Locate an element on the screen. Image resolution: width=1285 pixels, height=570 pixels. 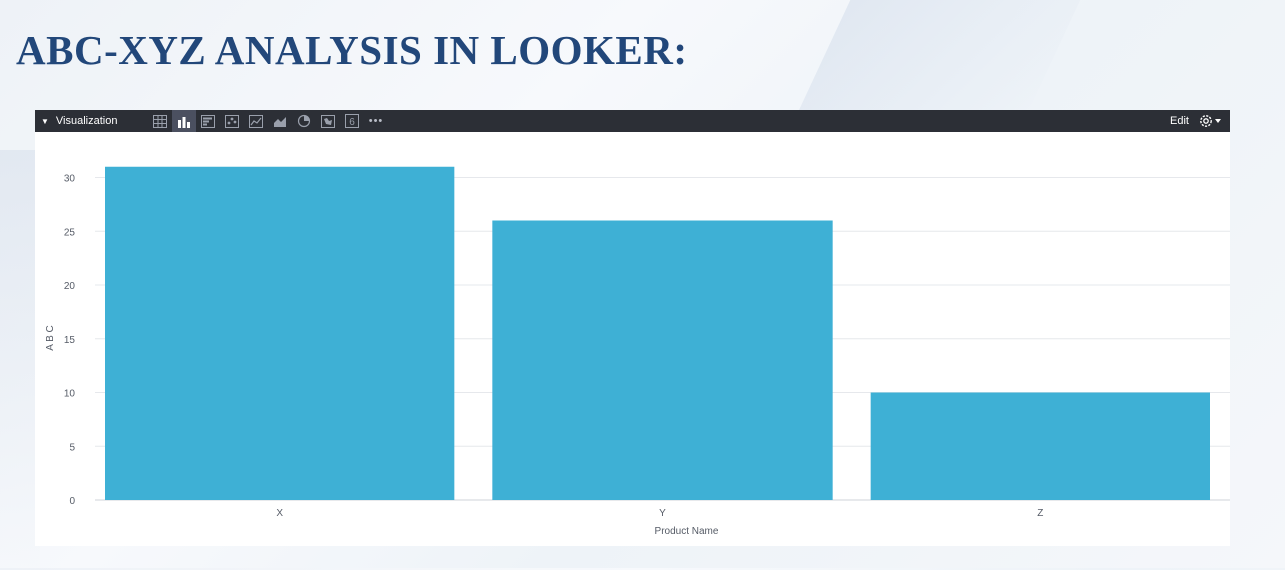
single-value-icon: 6 is located at coordinates (352, 121).